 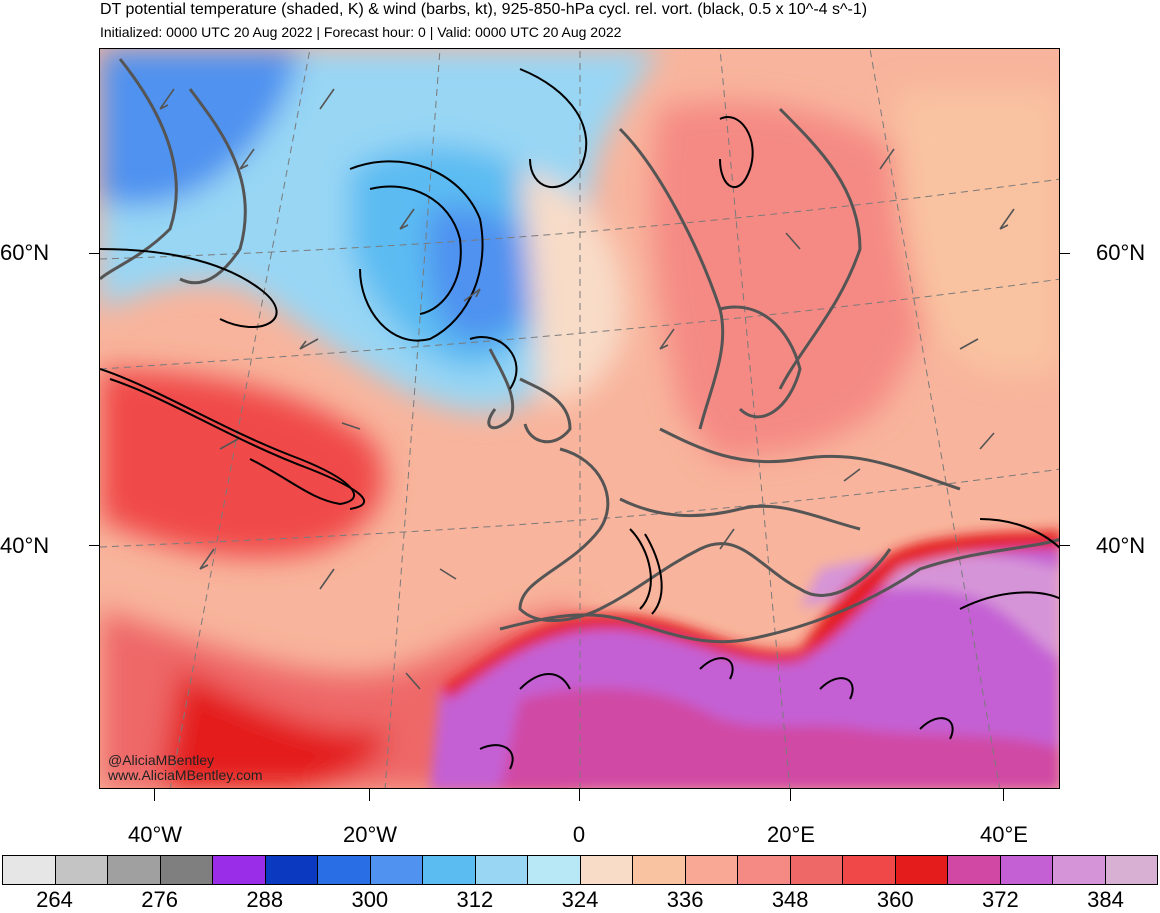 What do you see at coordinates (1004, 834) in the screenshot?
I see `lon-label-40e: 40°E` at bounding box center [1004, 834].